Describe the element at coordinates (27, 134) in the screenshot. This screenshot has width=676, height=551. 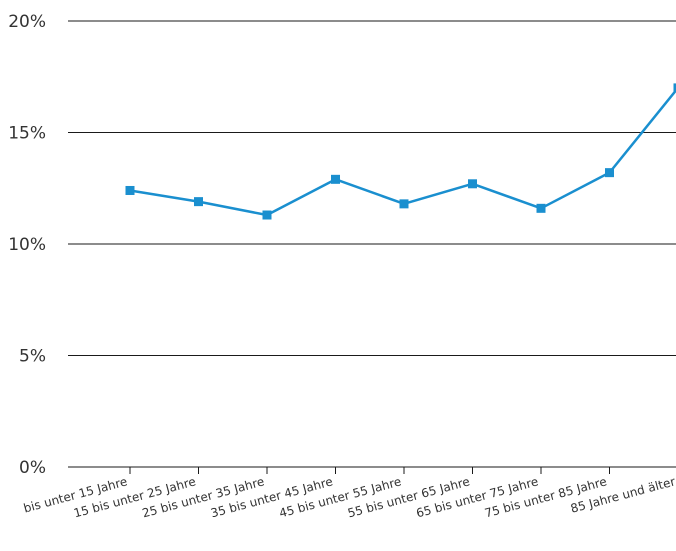
I see `y-tick-label: 15%` at that location.